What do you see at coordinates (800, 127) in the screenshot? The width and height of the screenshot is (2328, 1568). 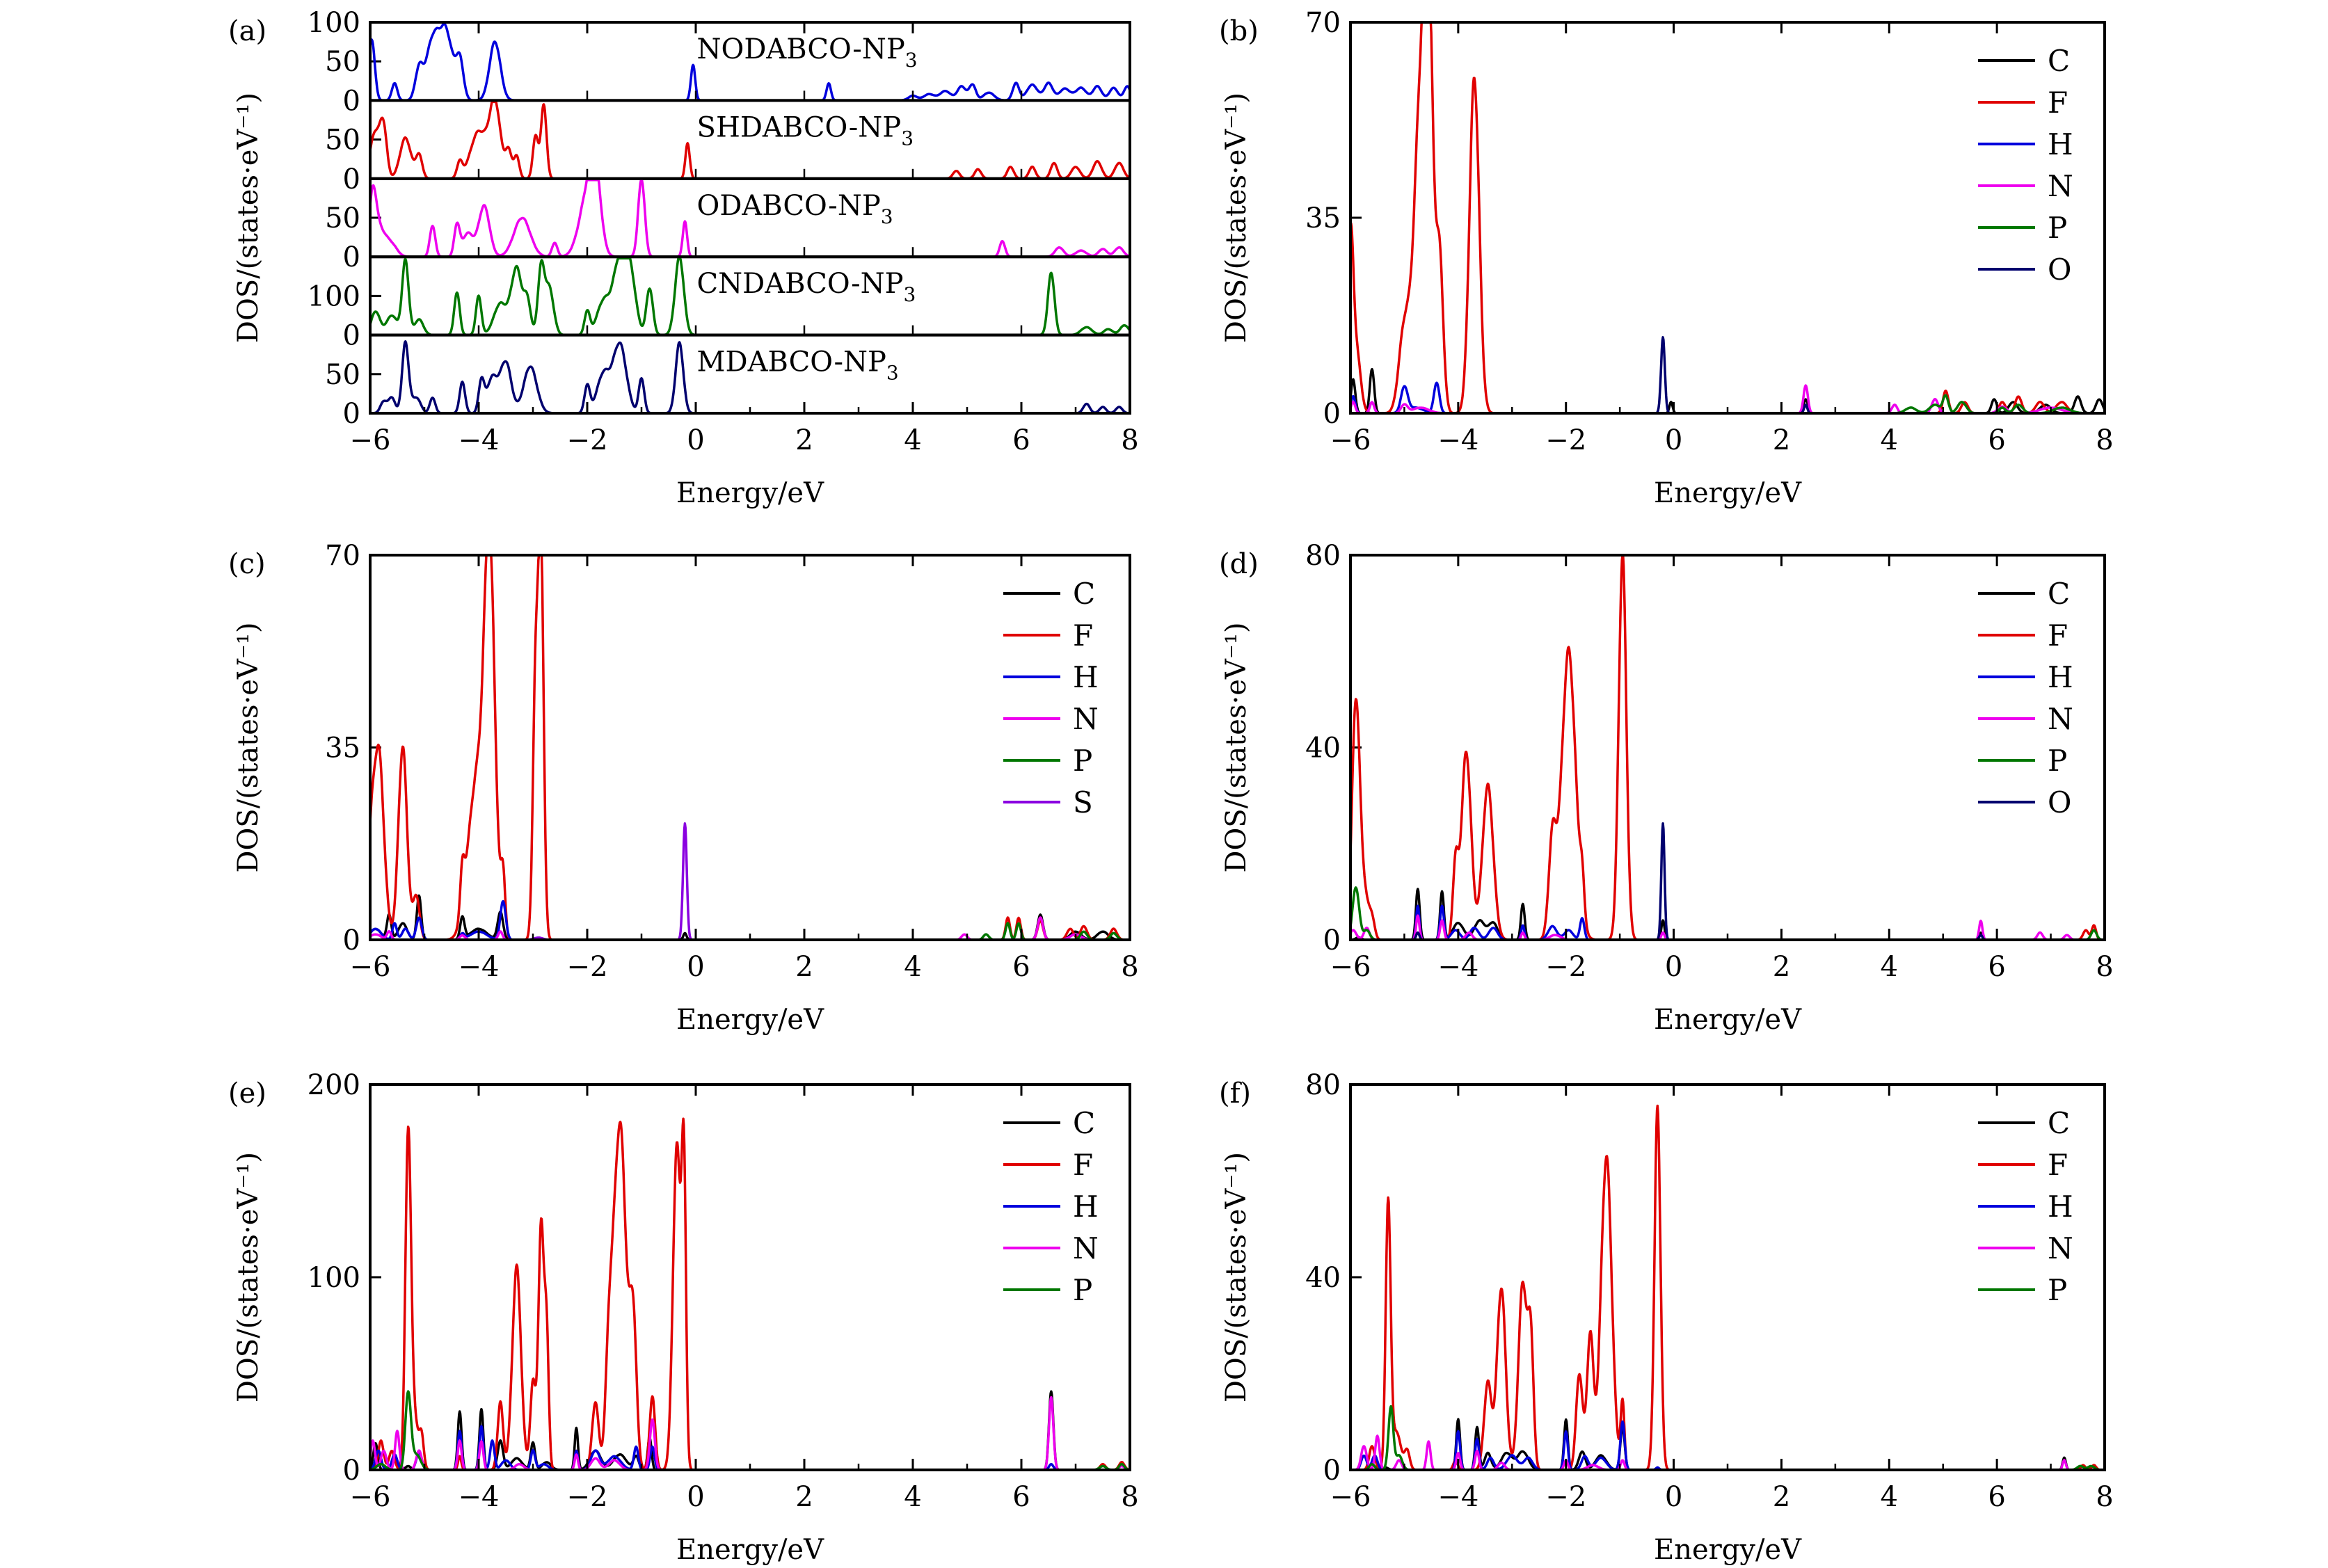 I see `subplot-label-main: SHDABCO-NP` at bounding box center [800, 127].